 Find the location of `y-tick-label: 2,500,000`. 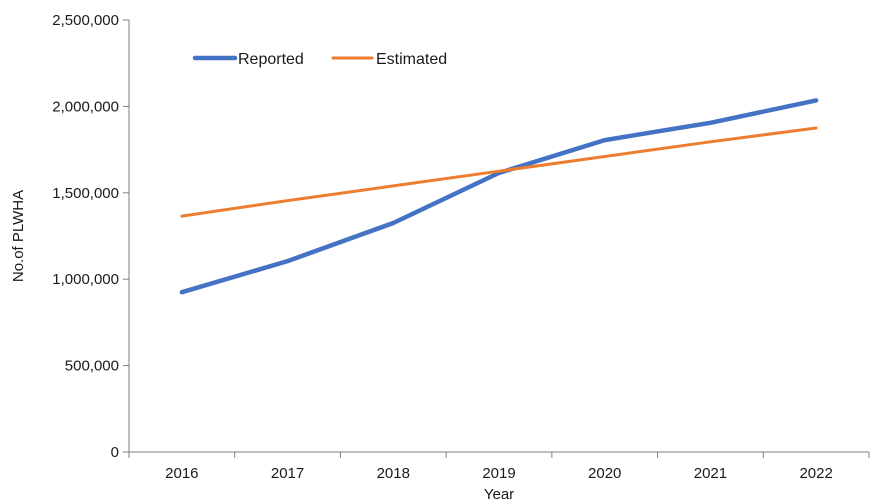

y-tick-label: 2,500,000 is located at coordinates (85, 20).